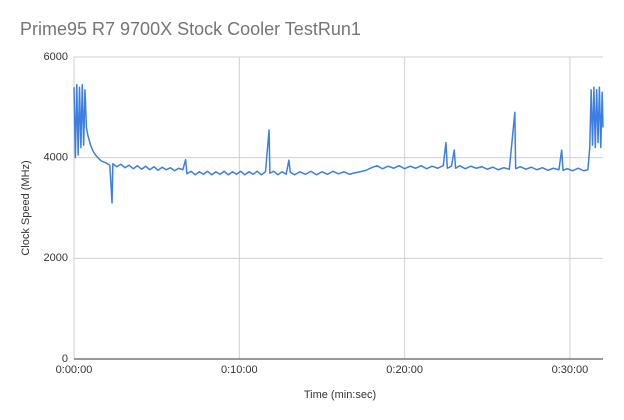 Image resolution: width=624 pixels, height=420 pixels. What do you see at coordinates (56, 158) in the screenshot?
I see `y-tick-label: 4000` at bounding box center [56, 158].